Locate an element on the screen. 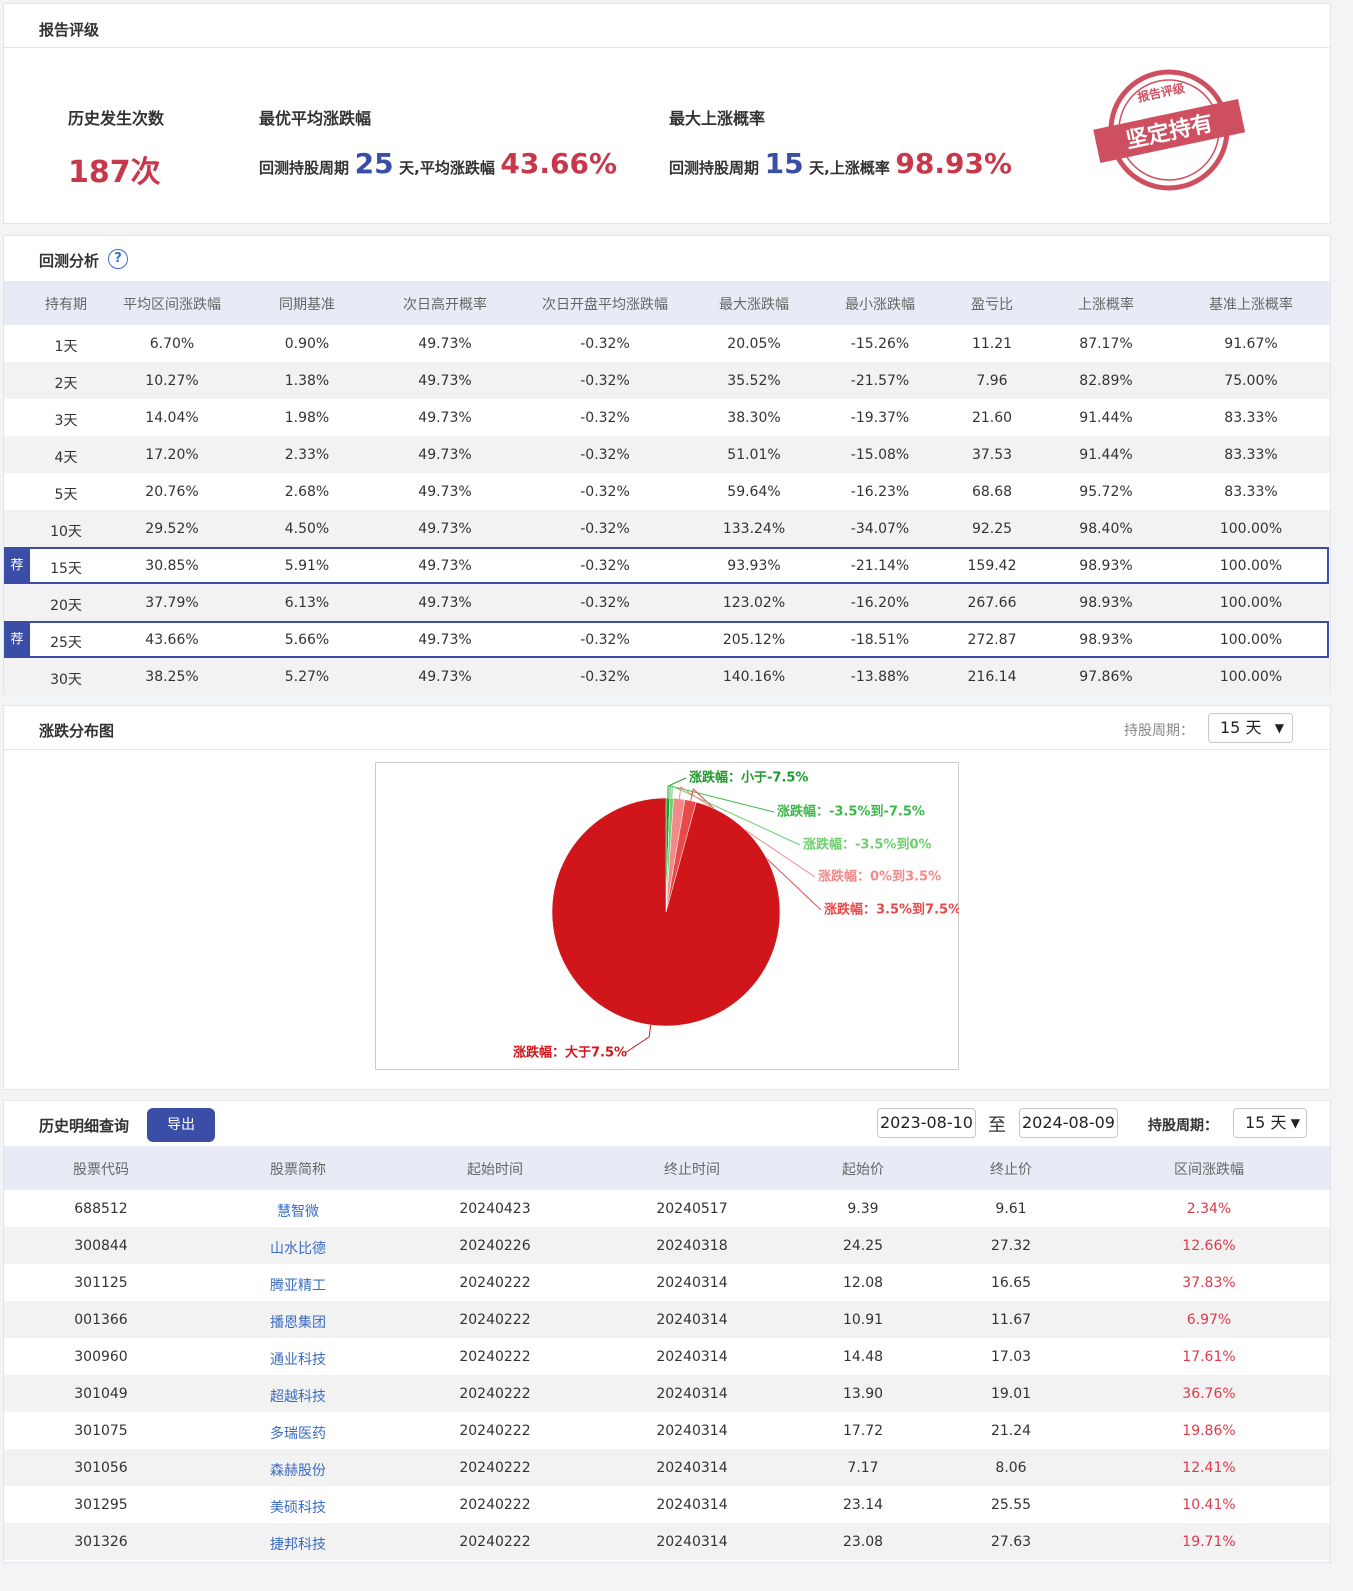  table-cell: 20.76% is located at coordinates (172, 492).